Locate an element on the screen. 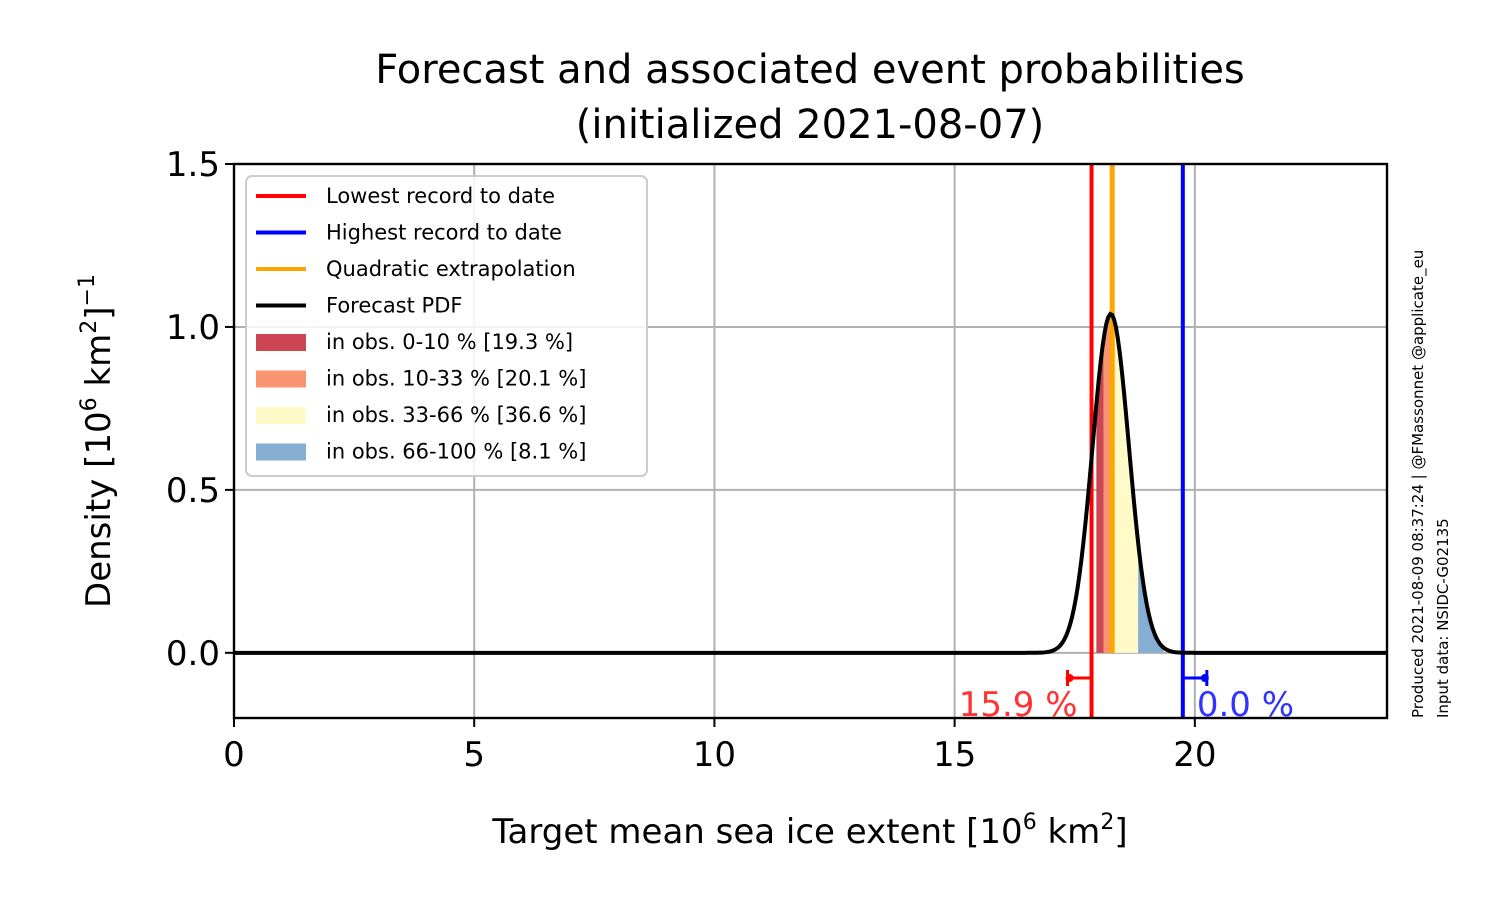 Image resolution: width=1500 pixels, height=900 pixels. legend-label: Forecast PDF is located at coordinates (394, 306).